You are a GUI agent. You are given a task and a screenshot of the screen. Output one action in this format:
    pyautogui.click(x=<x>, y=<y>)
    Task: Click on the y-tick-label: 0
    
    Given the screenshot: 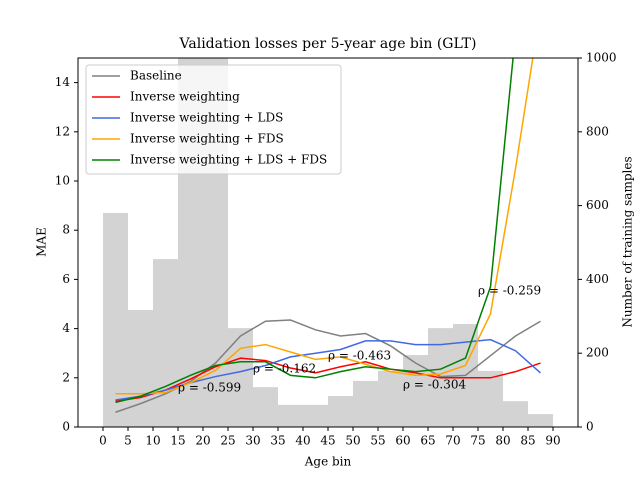 What is the action you would take?
    pyautogui.click(x=66, y=427)
    